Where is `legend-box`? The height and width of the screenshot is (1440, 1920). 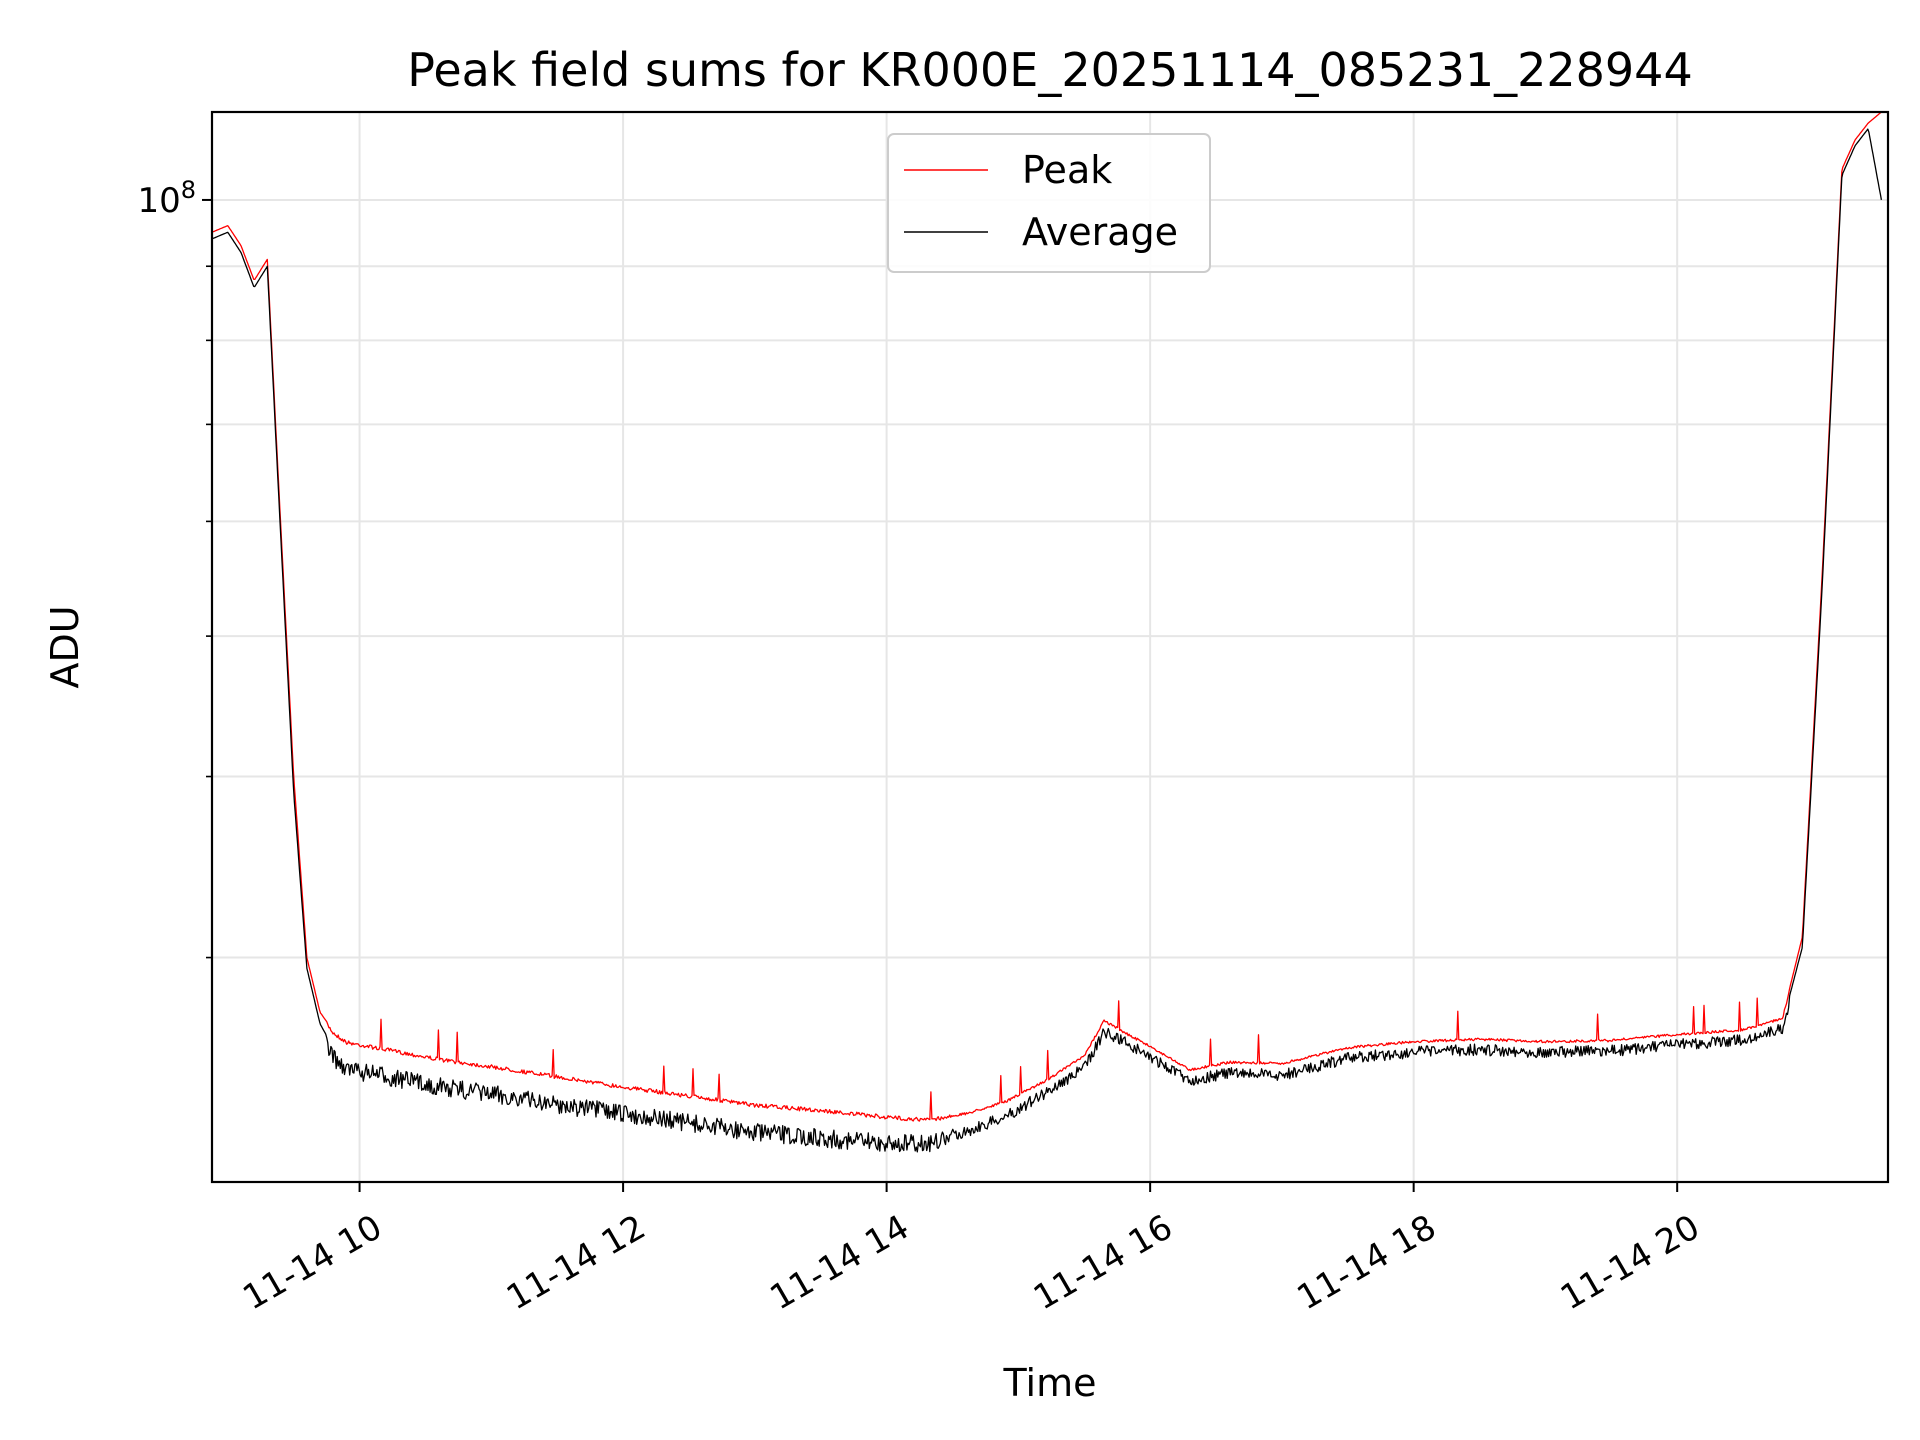
legend-box is located at coordinates (1049, 203).